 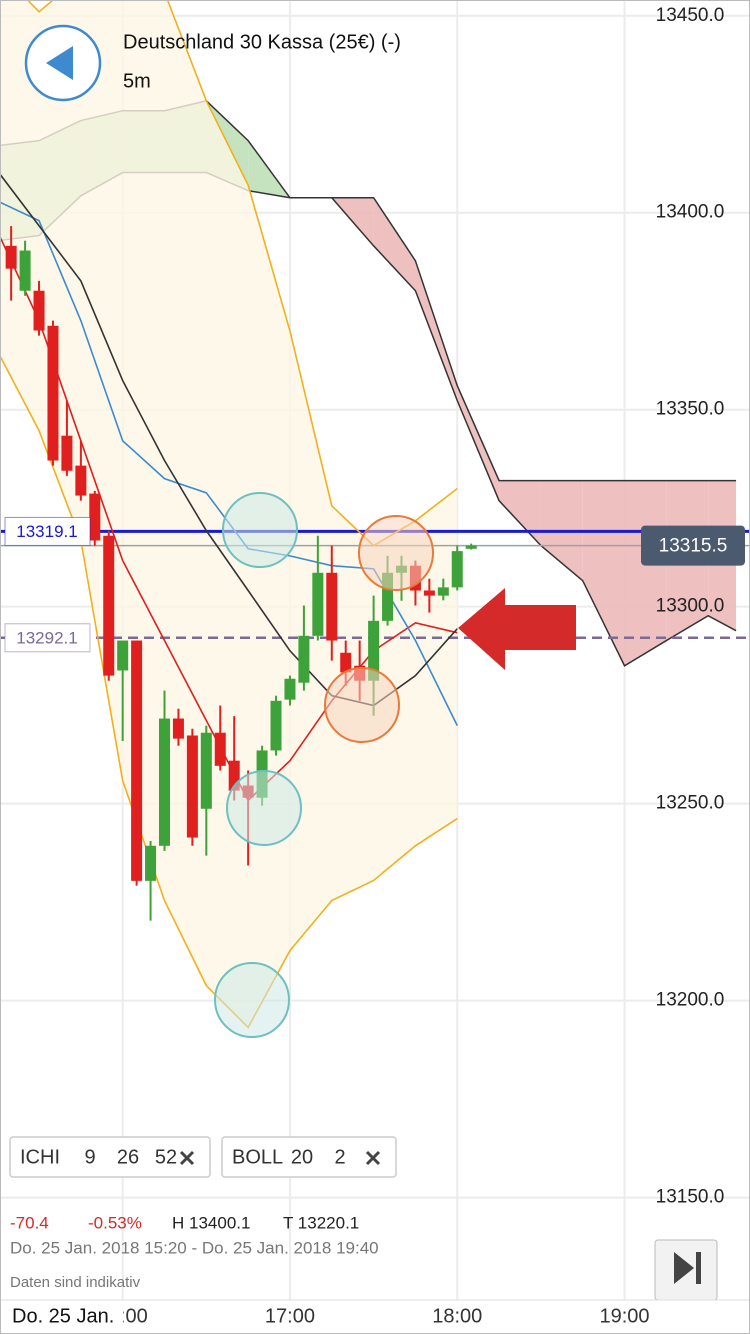 What do you see at coordinates (257, 1157) in the screenshot?
I see `indicator-name: BOLL` at bounding box center [257, 1157].